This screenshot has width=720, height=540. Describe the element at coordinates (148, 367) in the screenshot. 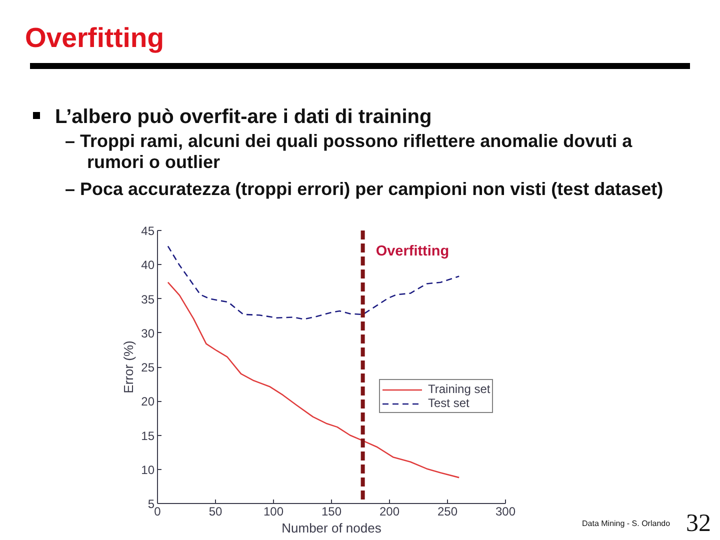

I see `y-tick-label: 25` at that location.